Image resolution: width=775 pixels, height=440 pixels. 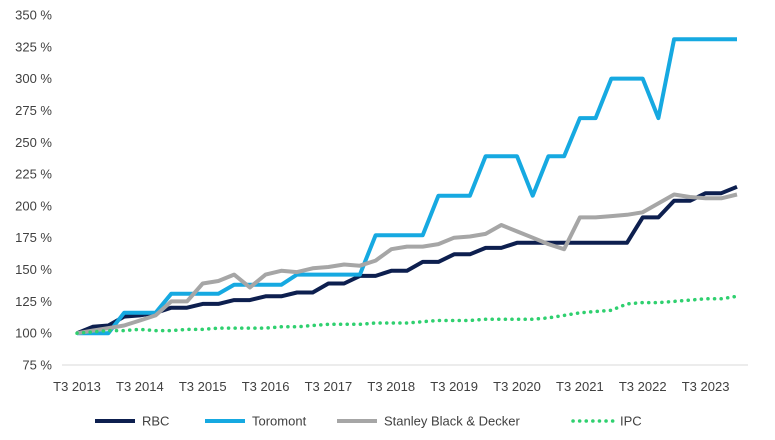 I want to click on x-tick-label: T3 2014, so click(x=140, y=386).